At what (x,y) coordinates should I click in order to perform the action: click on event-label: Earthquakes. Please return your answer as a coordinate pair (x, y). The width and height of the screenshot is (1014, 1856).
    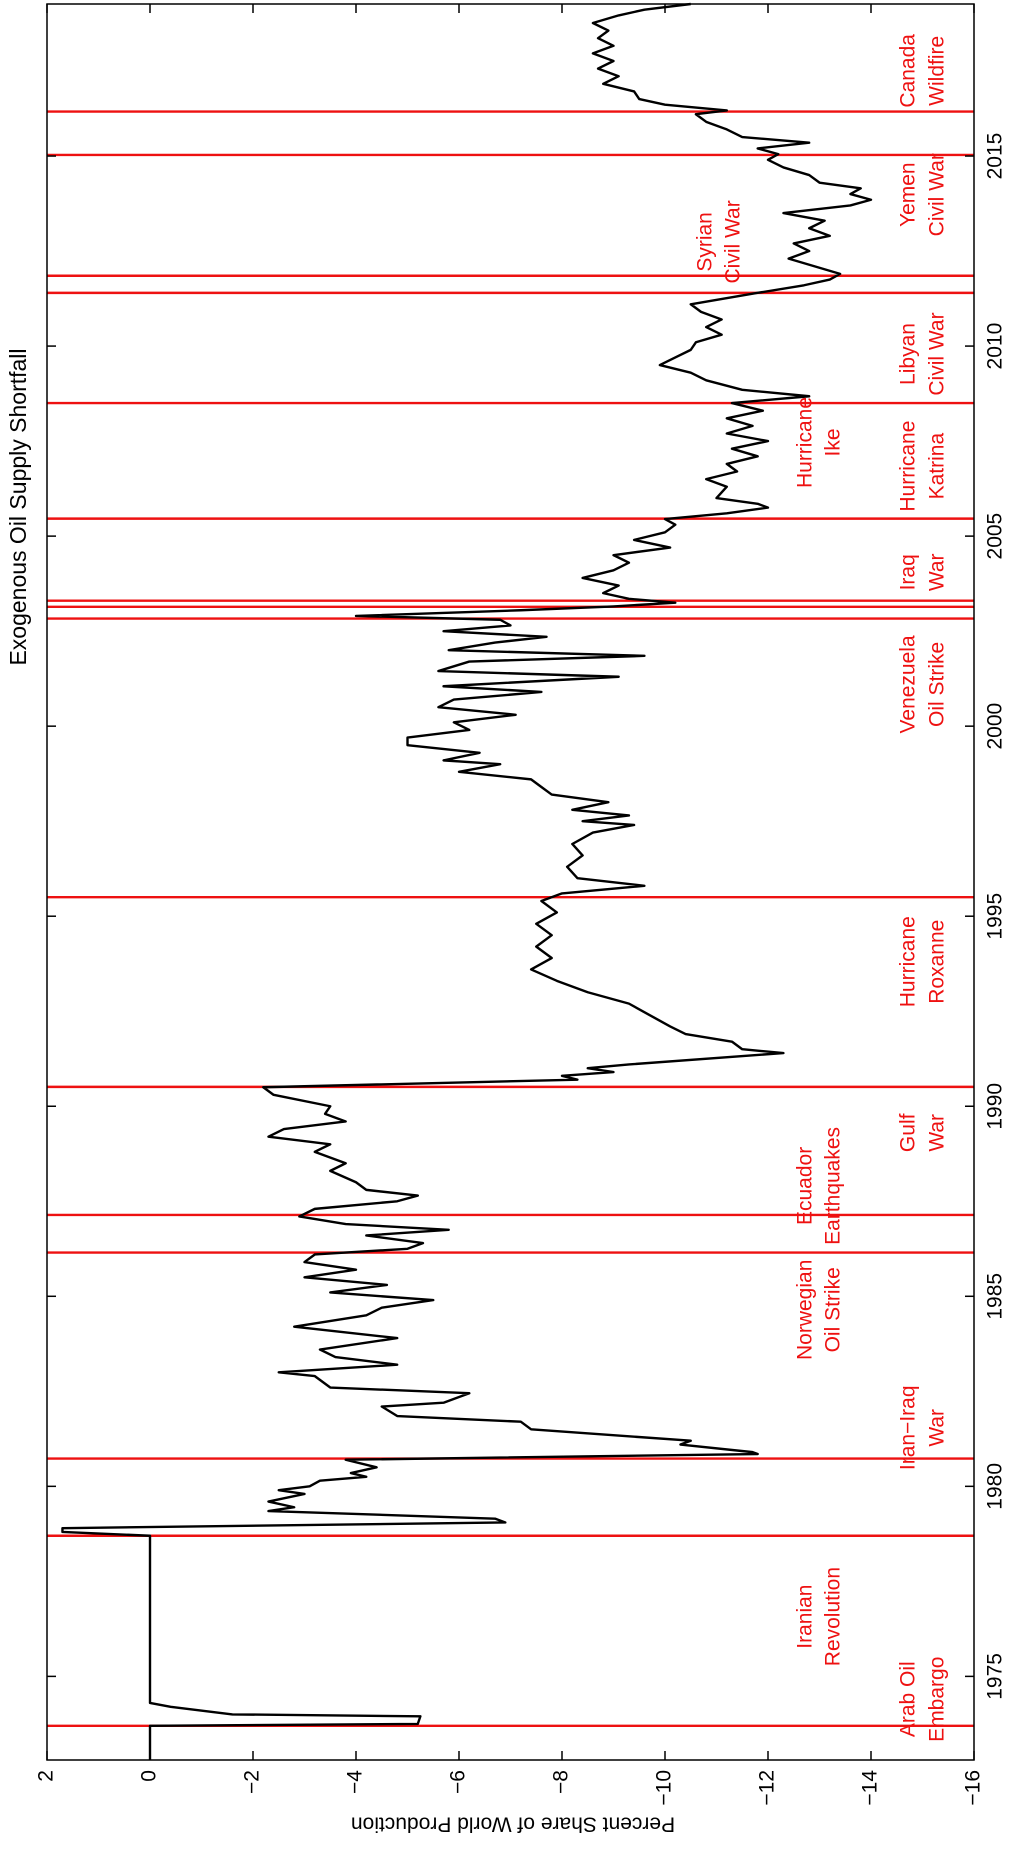
    Looking at the image, I should click on (833, 1186).